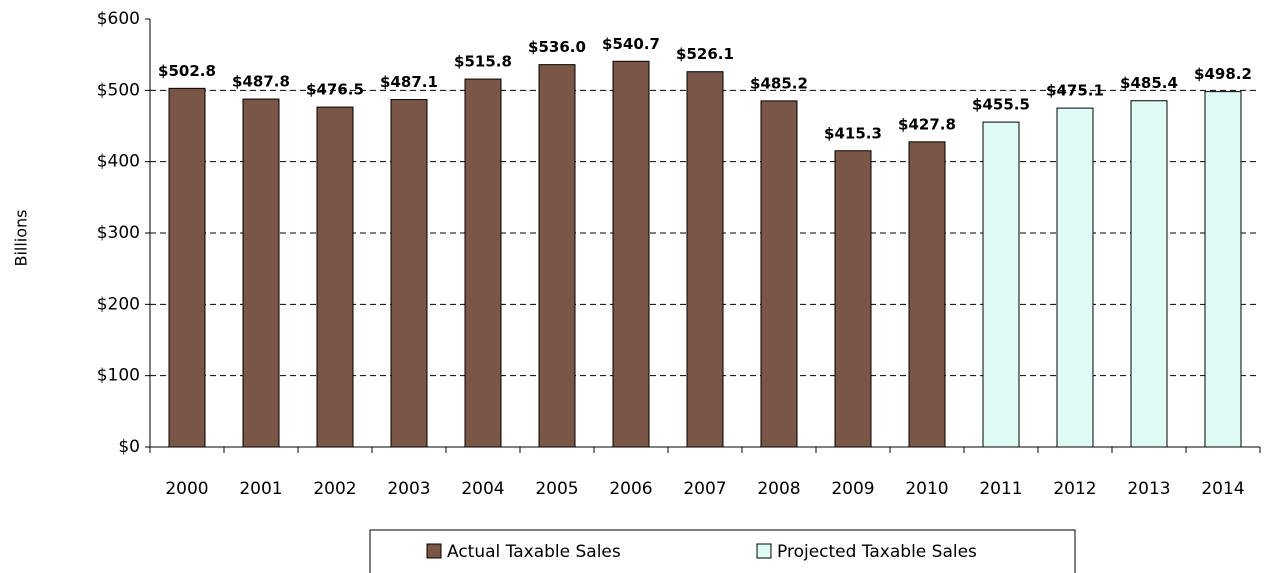 The image size is (1270, 573). I want to click on value-label: $526.1, so click(705, 54).